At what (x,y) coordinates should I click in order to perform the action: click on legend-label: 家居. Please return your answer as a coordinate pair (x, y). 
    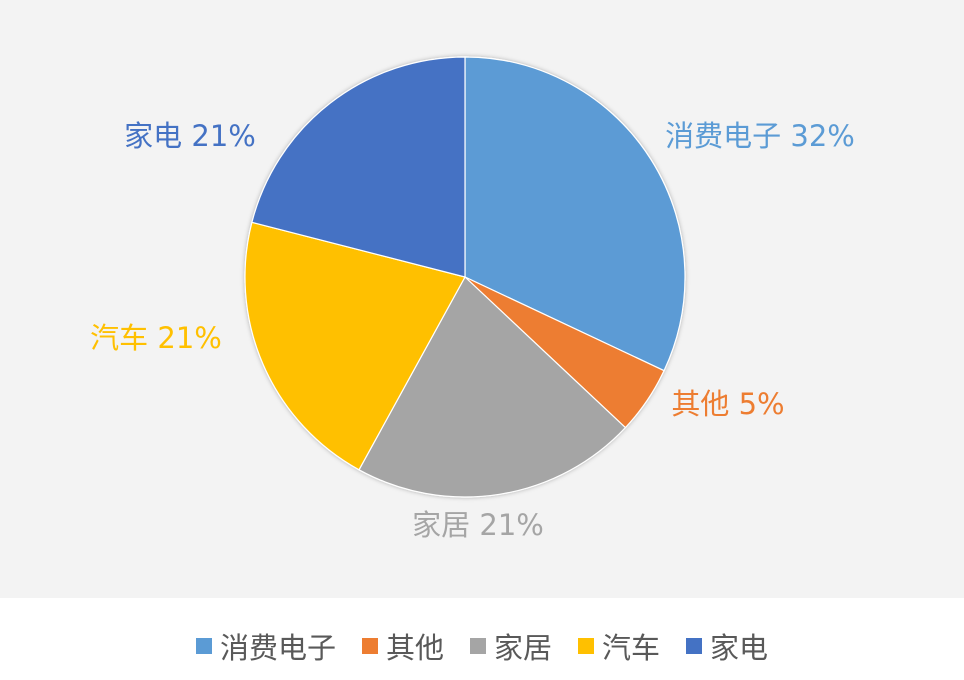
    Looking at the image, I should click on (522, 648).